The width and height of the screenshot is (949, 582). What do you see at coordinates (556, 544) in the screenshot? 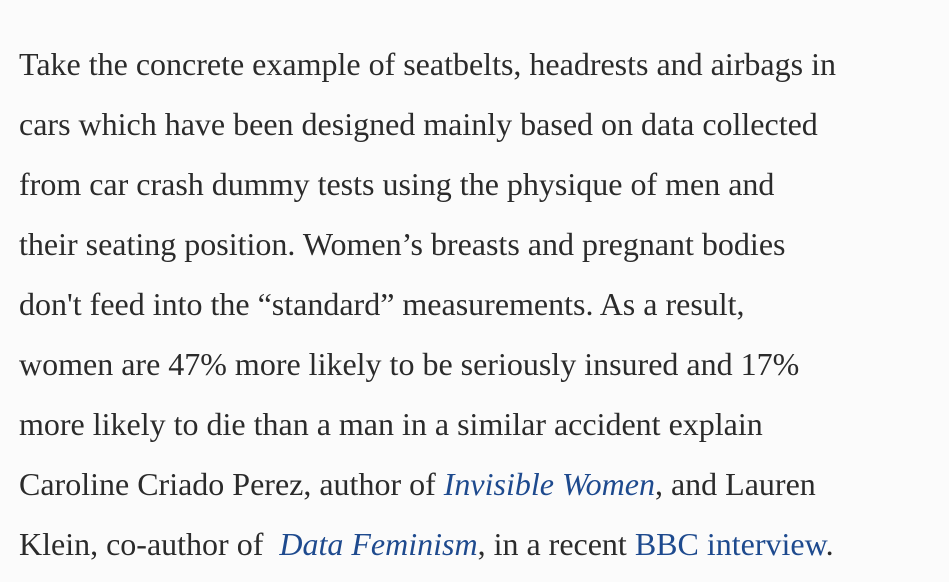
I see `line-9-middle: , in a recent` at bounding box center [556, 544].